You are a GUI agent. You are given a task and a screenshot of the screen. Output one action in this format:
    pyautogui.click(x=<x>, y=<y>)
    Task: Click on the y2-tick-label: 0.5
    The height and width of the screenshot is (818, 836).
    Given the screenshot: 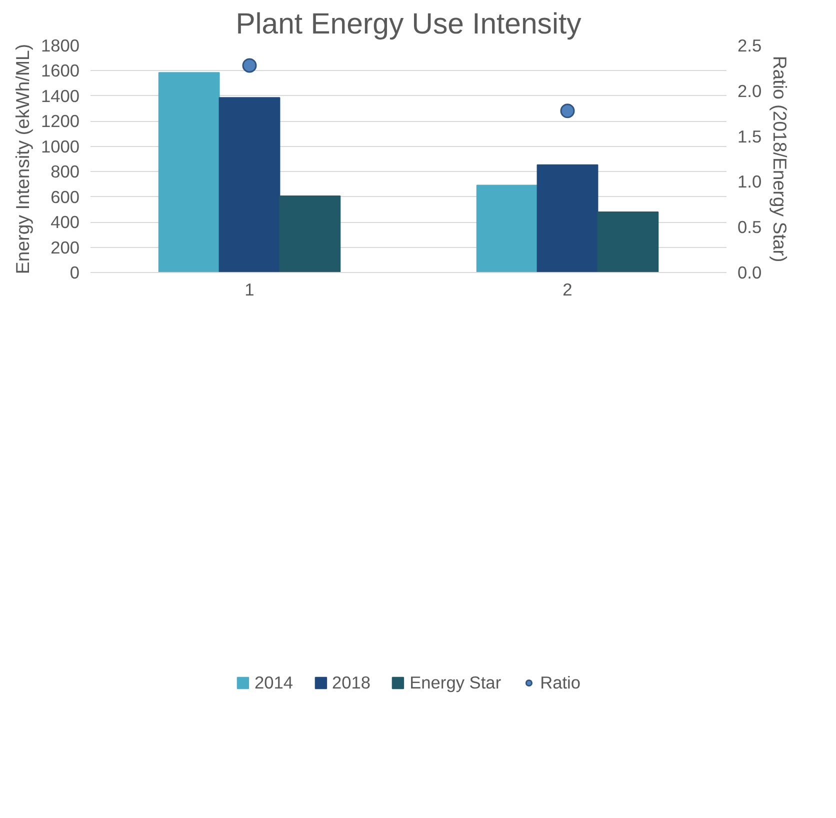 What is the action you would take?
    pyautogui.click(x=750, y=227)
    